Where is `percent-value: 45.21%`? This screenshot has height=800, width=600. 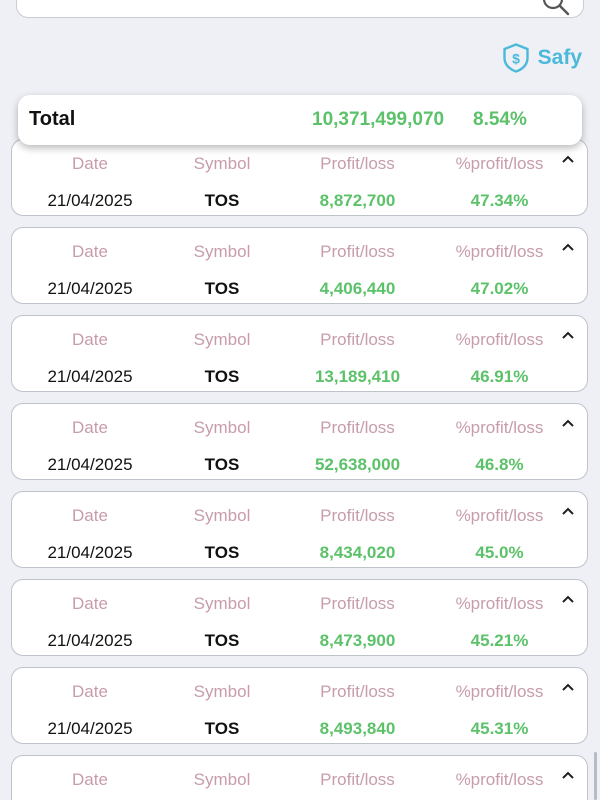
percent-value: 45.21% is located at coordinates (499, 640).